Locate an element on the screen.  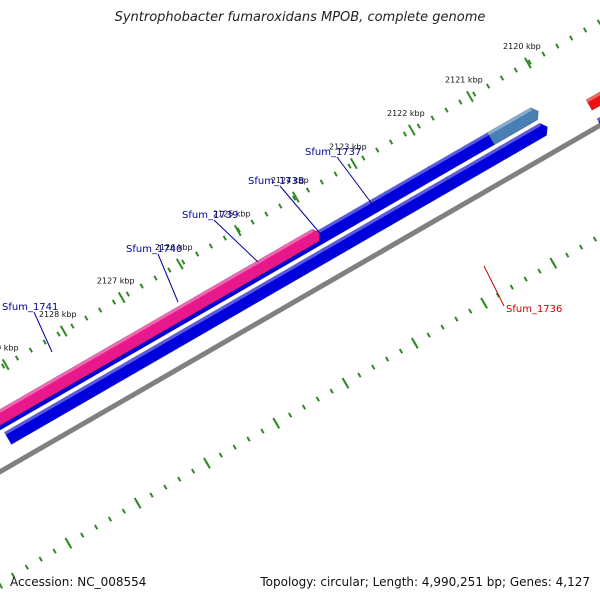
accession-text: Accession: NC_008554 is located at coordinates (78, 582).